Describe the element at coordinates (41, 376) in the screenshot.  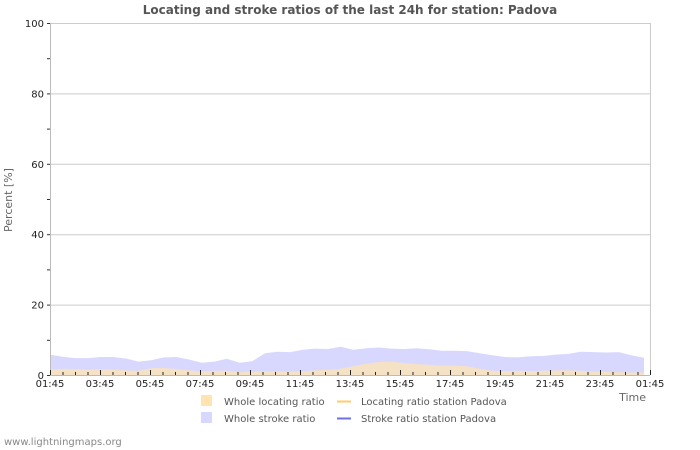
I see `y-tick-label: 0` at that location.